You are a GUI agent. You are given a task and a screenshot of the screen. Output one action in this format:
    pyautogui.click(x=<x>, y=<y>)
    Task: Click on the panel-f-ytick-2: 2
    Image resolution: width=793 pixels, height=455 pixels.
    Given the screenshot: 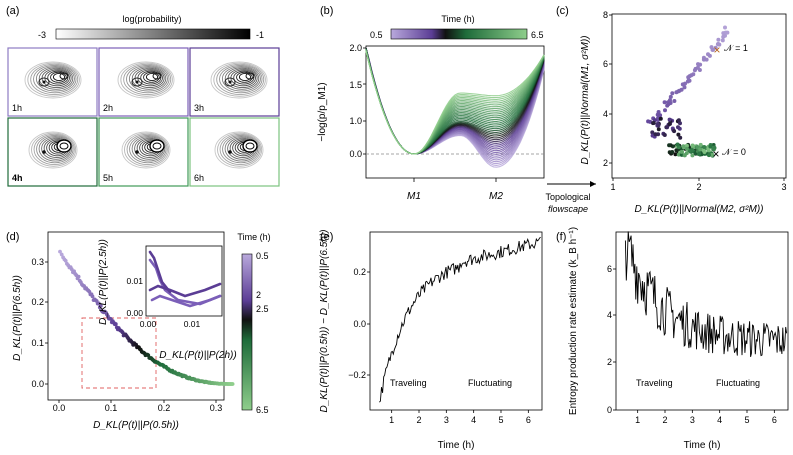 What is the action you would take?
    pyautogui.click(x=609, y=362)
    